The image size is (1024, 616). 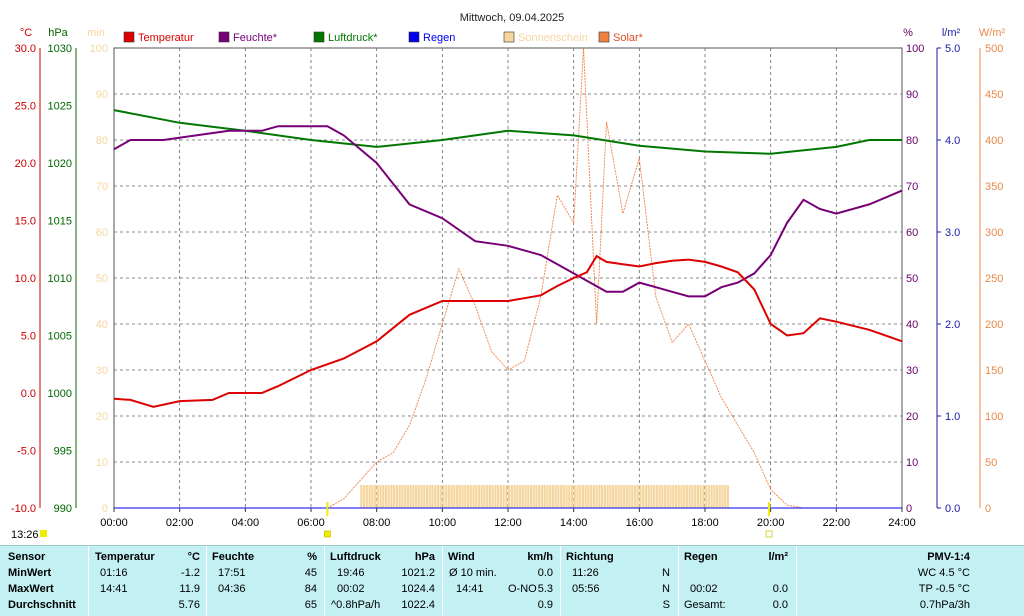 What do you see at coordinates (780, 589) in the screenshot?
I see `stats-rain-val: 0.0` at bounding box center [780, 589].